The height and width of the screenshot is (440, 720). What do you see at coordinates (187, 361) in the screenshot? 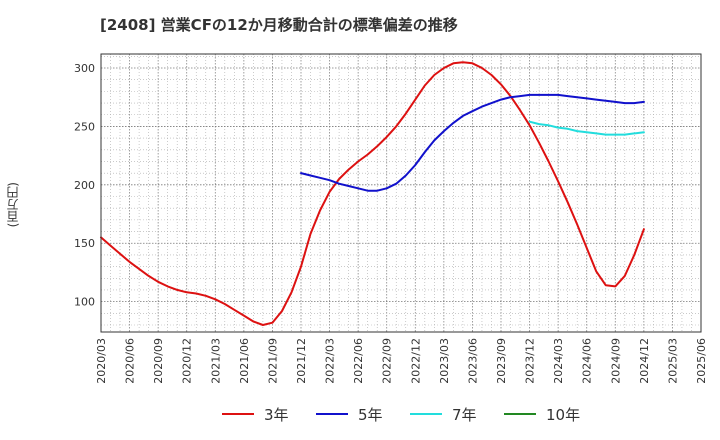
I see `x-tick-label: 2020/12` at bounding box center [187, 361].